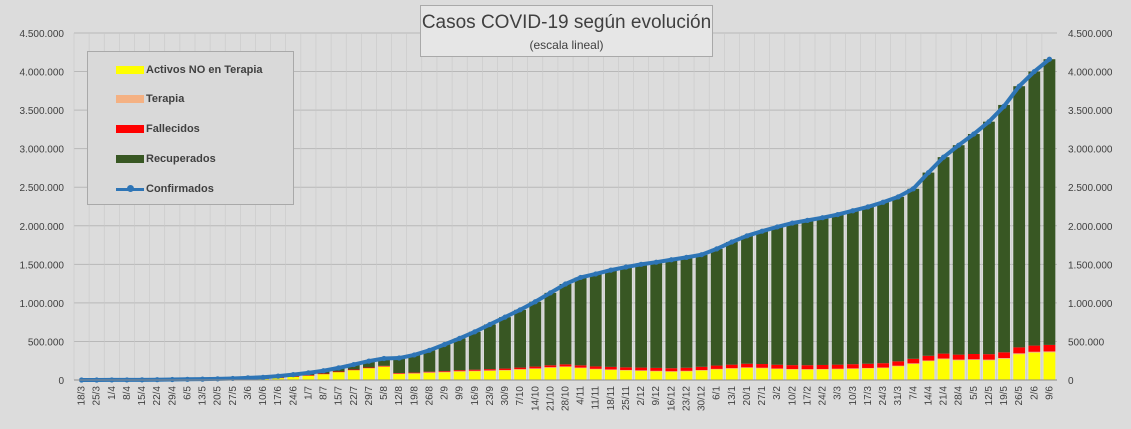 Image resolution: width=1131 pixels, height=429 pixels. I want to click on legend-label-recuperados: Recuperados, so click(181, 159).